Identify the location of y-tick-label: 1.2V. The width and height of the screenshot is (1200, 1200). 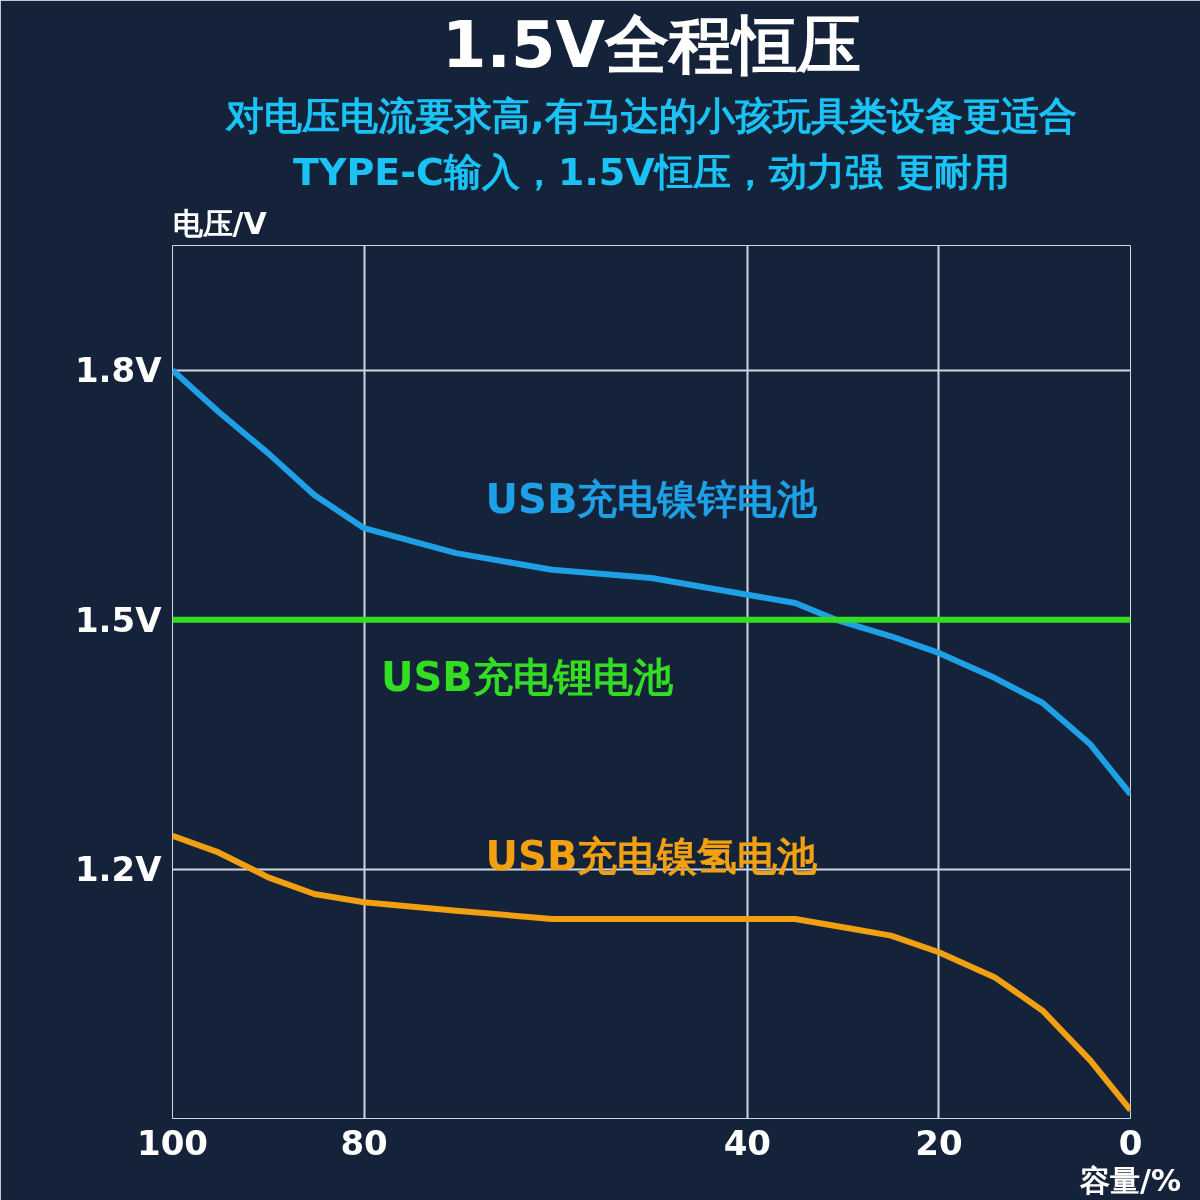
(118, 869).